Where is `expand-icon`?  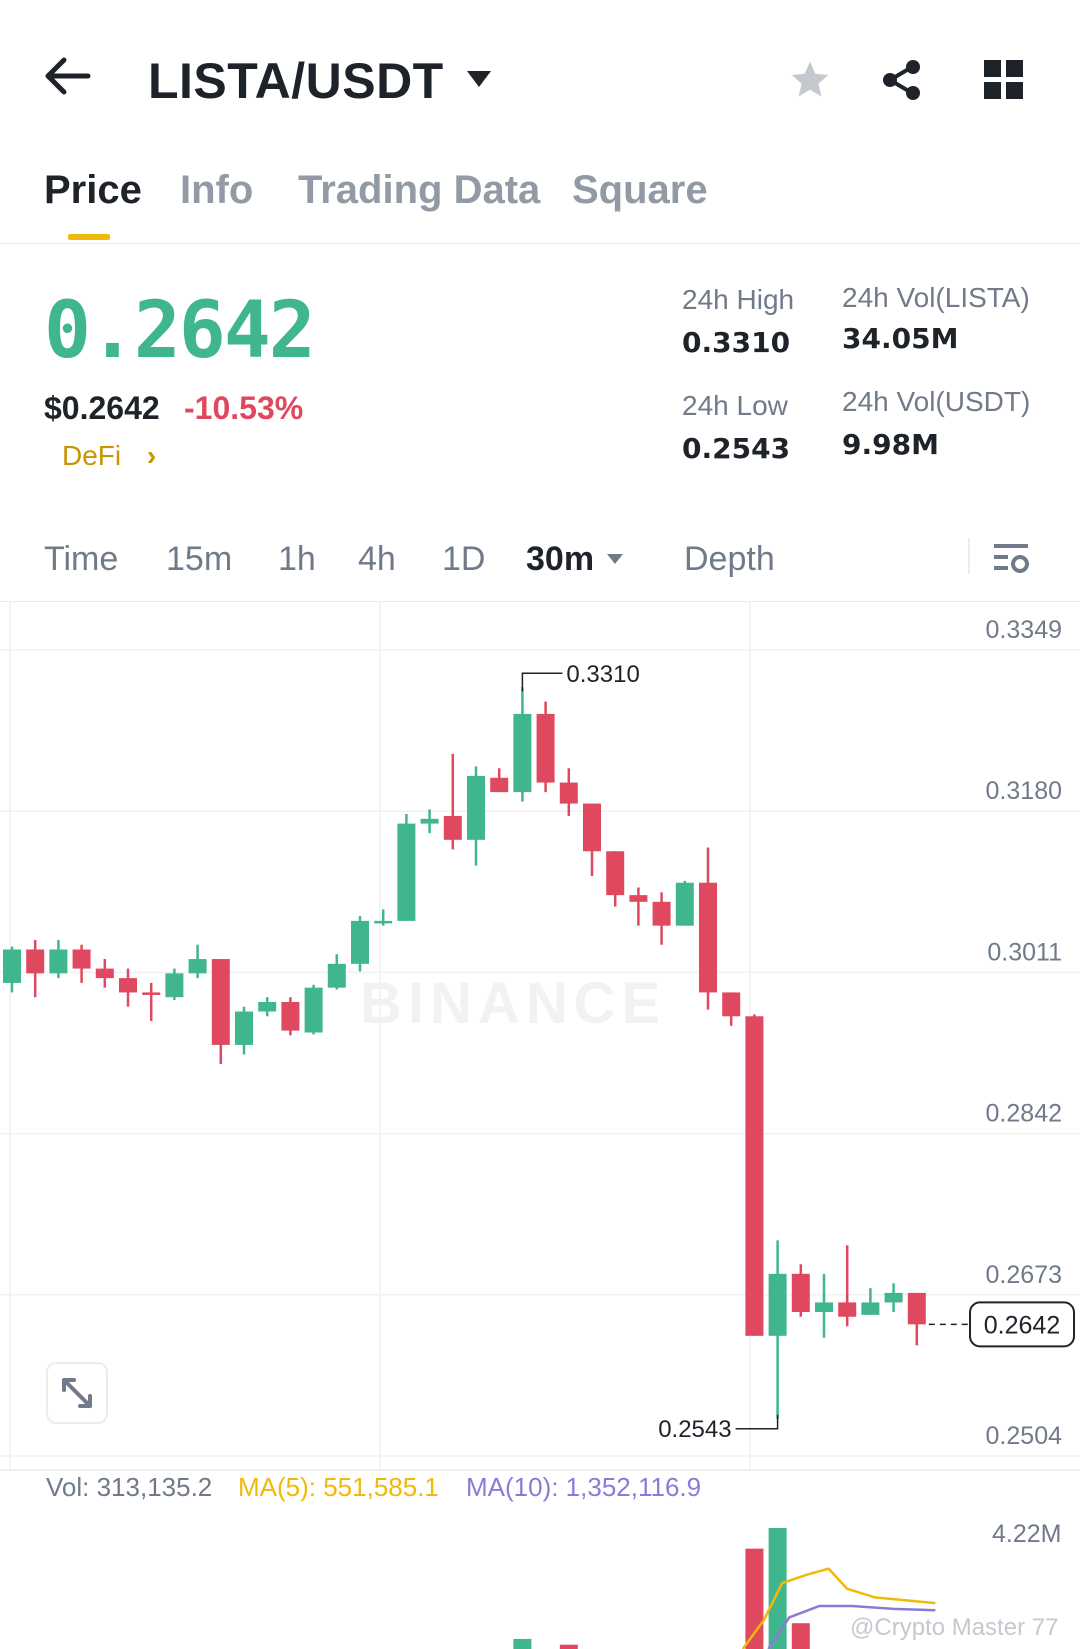
expand-icon is located at coordinates (77, 1393).